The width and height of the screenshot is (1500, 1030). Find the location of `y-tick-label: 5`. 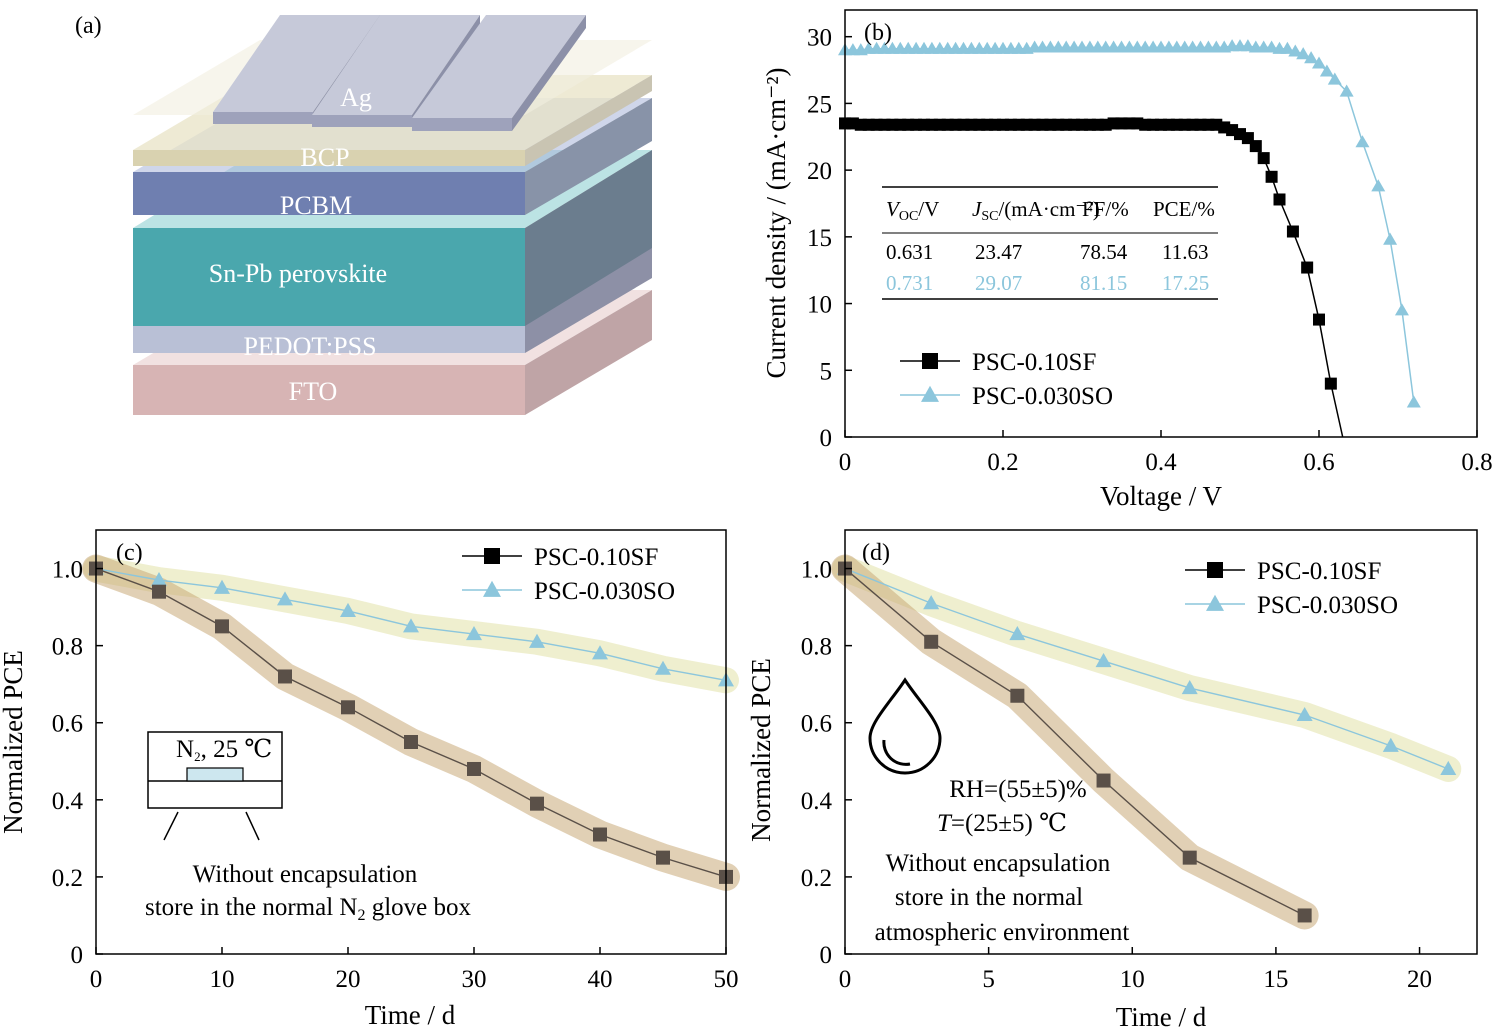

y-tick-label: 5 is located at coordinates (826, 371).